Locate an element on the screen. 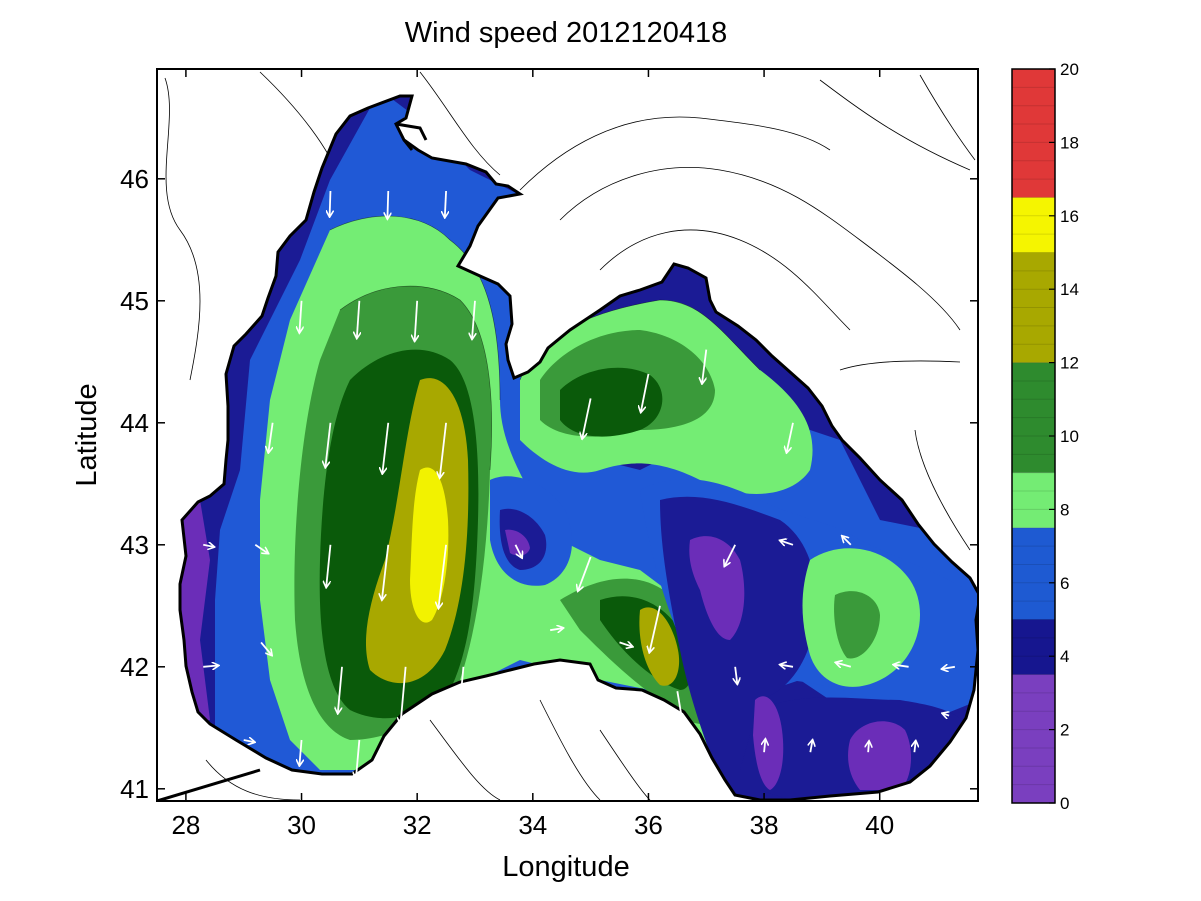  colorbar-tick-label: 10 is located at coordinates (1069, 436).